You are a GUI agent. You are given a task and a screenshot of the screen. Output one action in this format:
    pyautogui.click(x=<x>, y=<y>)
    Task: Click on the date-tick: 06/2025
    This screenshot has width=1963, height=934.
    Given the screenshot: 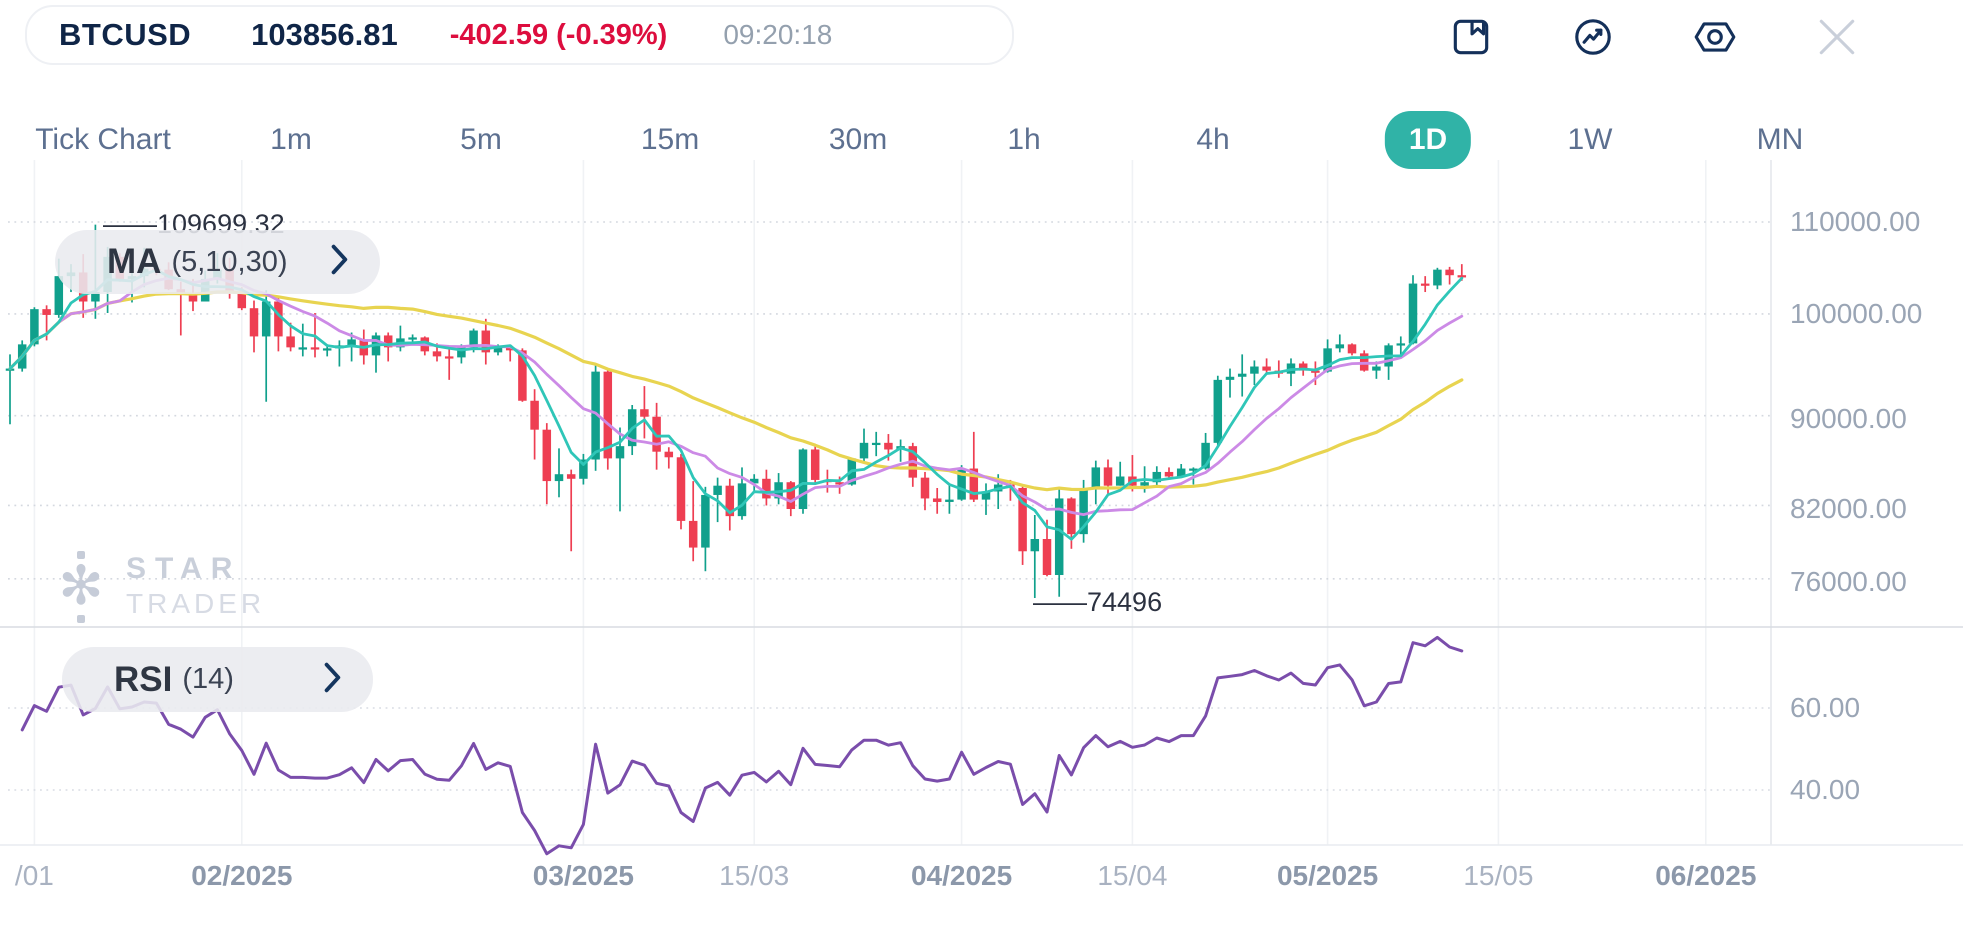 What is the action you would take?
    pyautogui.click(x=1706, y=875)
    